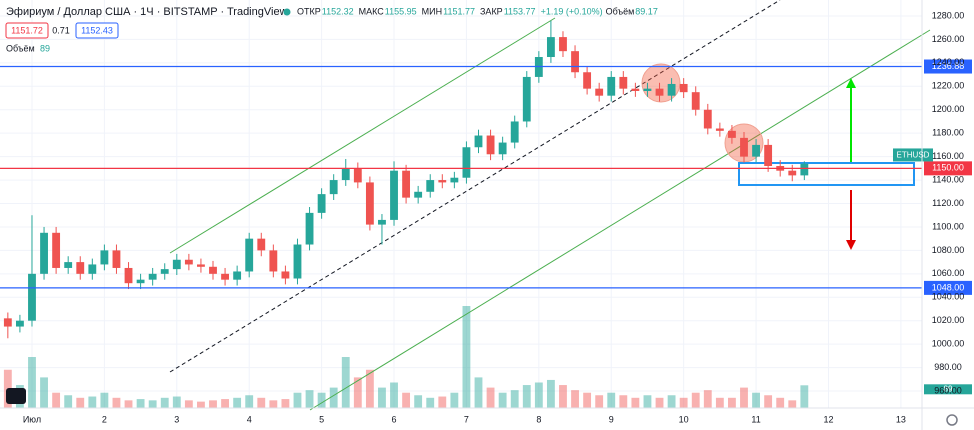 The width and height of the screenshot is (974, 430). I want to click on bid: 1151.72, so click(27, 30).